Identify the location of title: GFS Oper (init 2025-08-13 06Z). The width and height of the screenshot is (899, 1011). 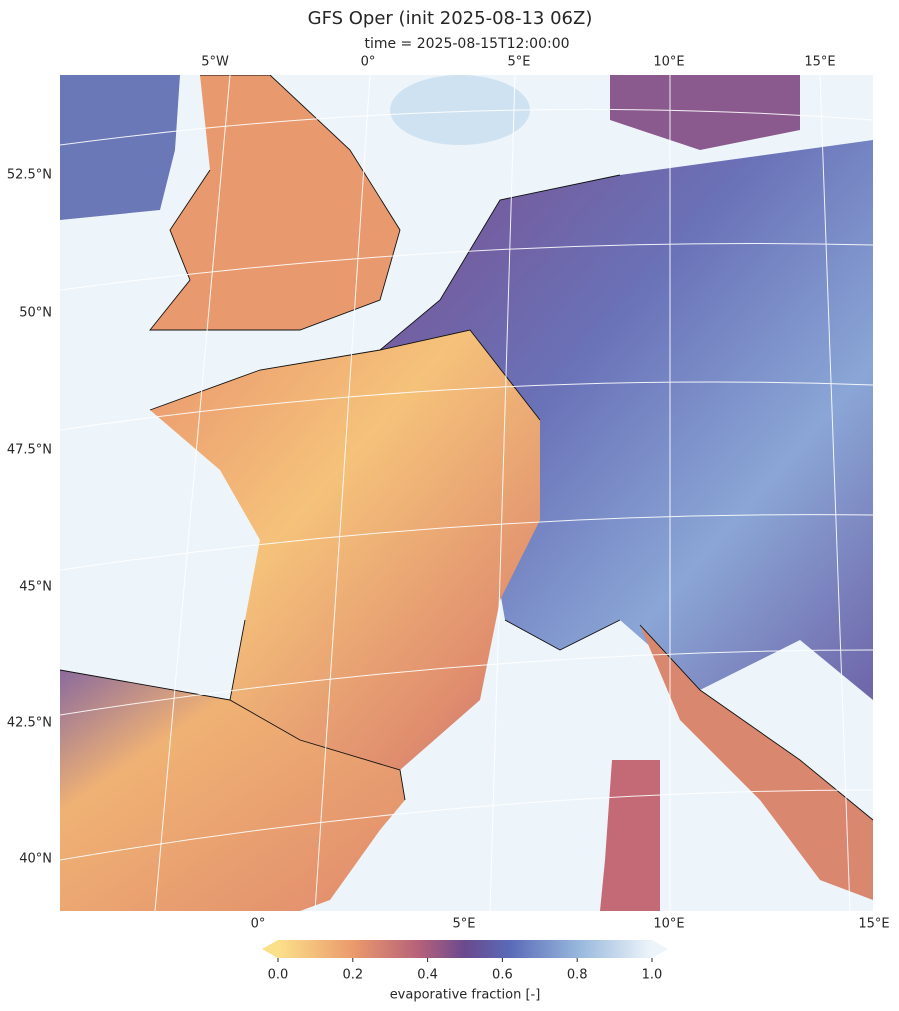
(450, 18).